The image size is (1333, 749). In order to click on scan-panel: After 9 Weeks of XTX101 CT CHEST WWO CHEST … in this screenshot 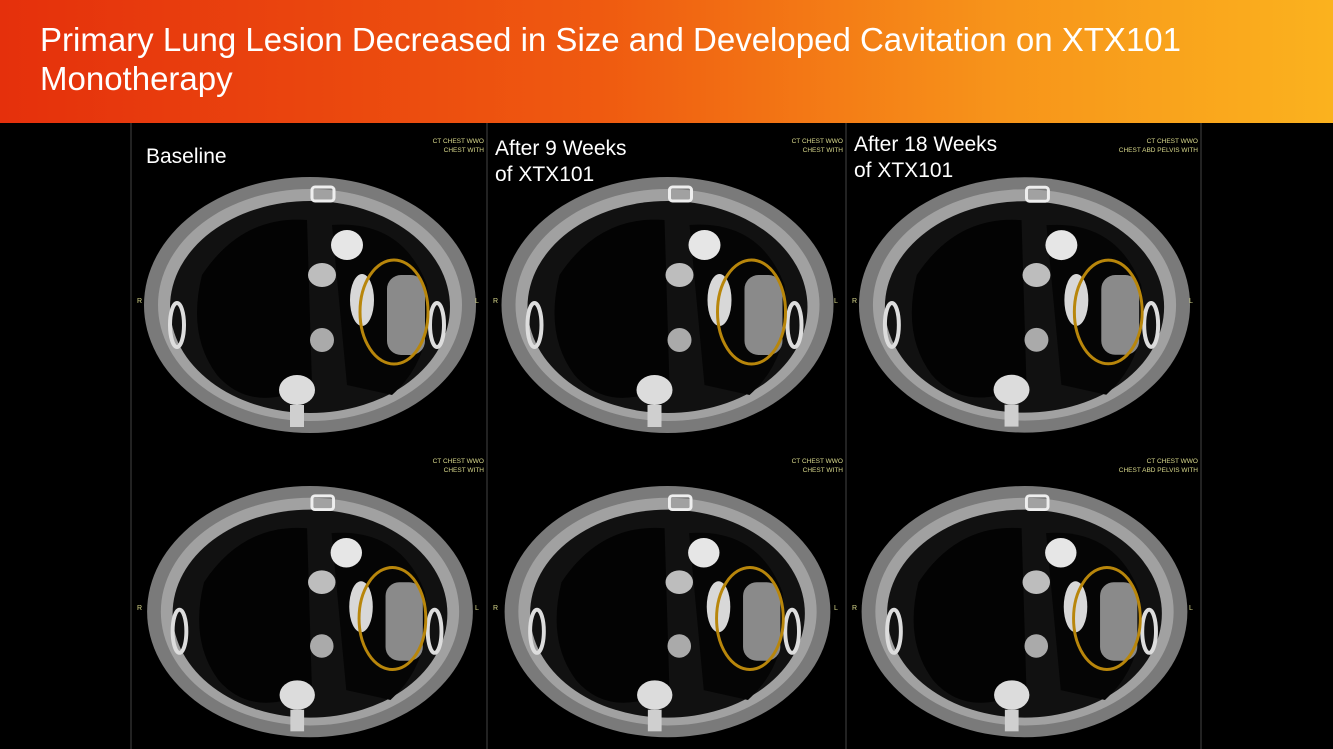, I will do `click(668, 285)`.